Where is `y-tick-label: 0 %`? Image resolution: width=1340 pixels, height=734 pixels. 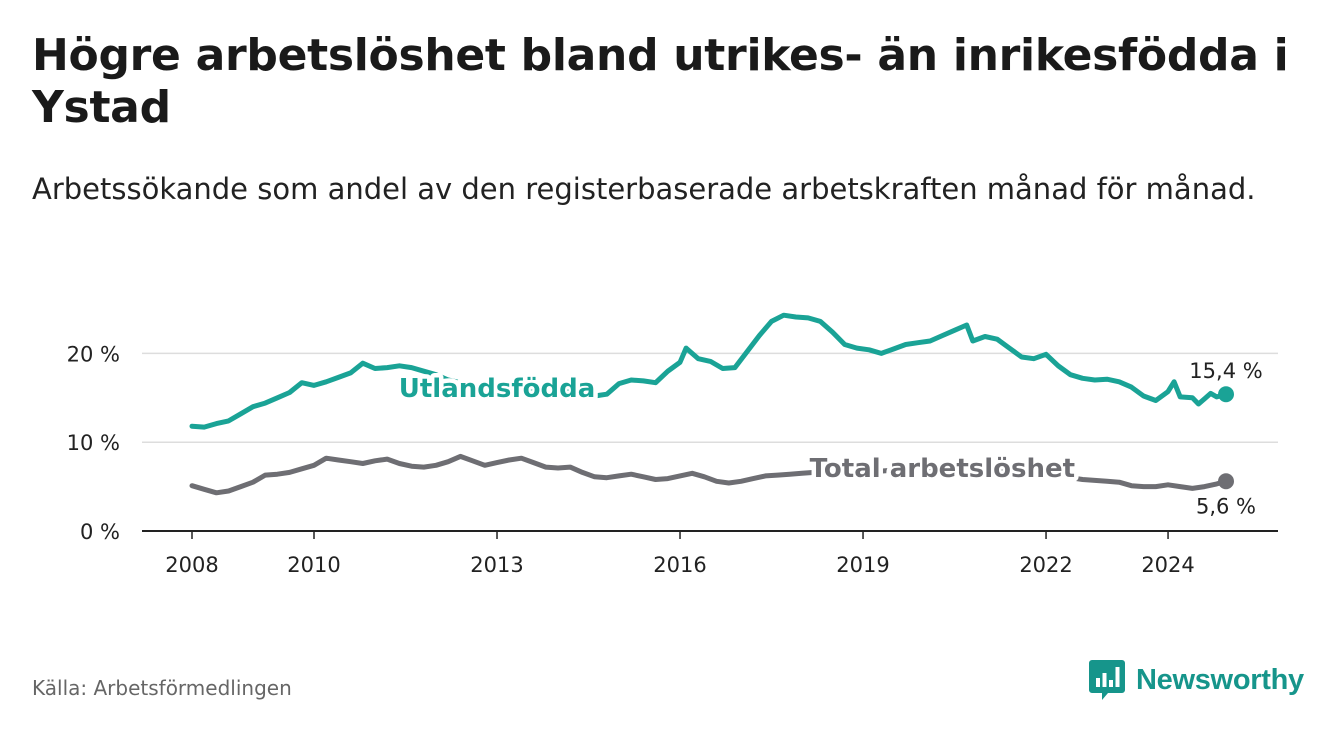
y-tick-label: 0 % is located at coordinates (100, 532).